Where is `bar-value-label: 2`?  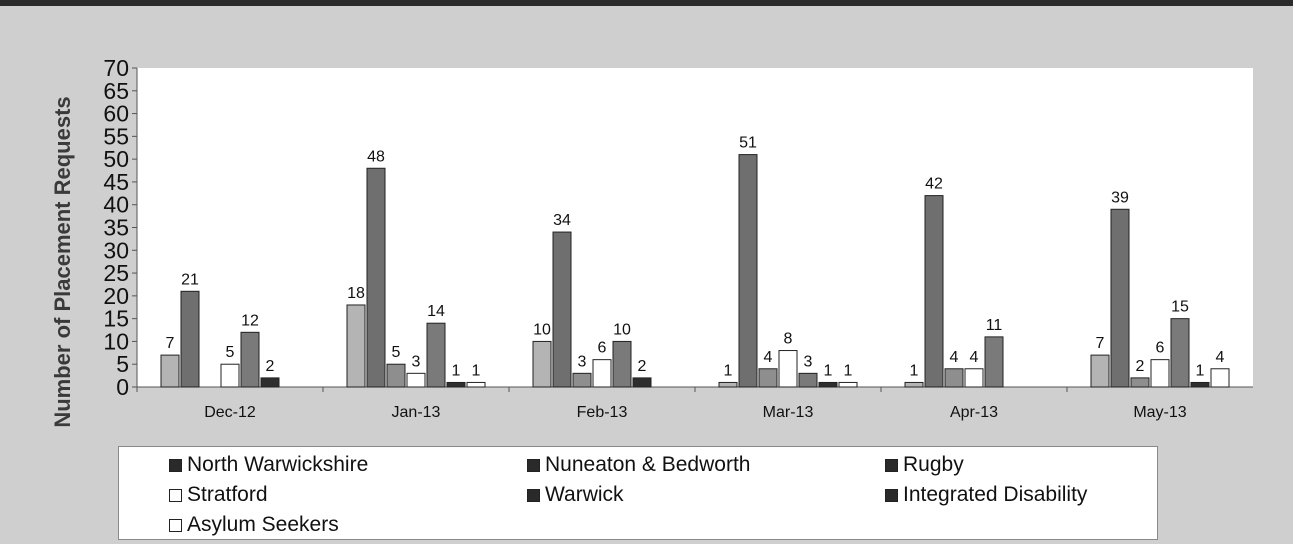 bar-value-label: 2 is located at coordinates (1140, 366).